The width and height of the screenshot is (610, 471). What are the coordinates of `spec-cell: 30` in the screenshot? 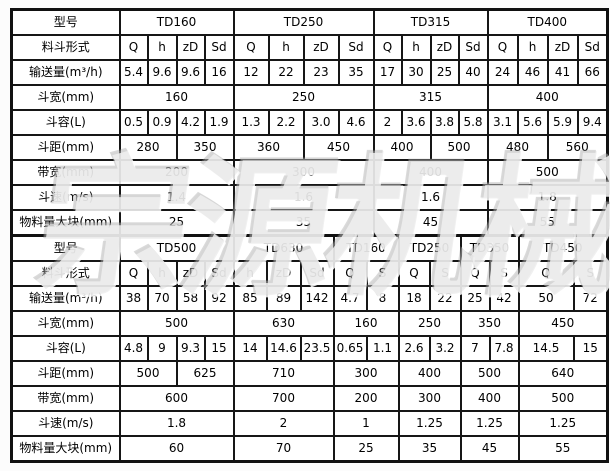 It's located at (416, 72).